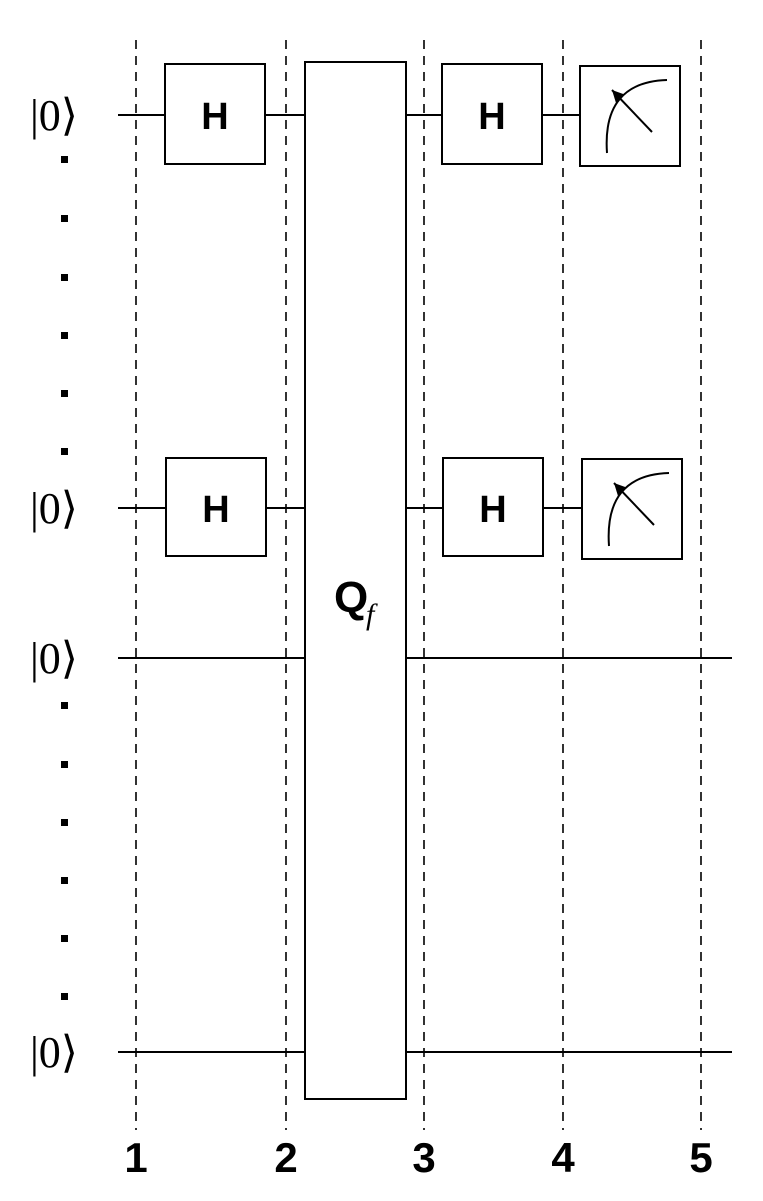 Image resolution: width=763 pixels, height=1201 pixels. I want to click on hadamard-gate-q2-first: H, so click(216, 507).